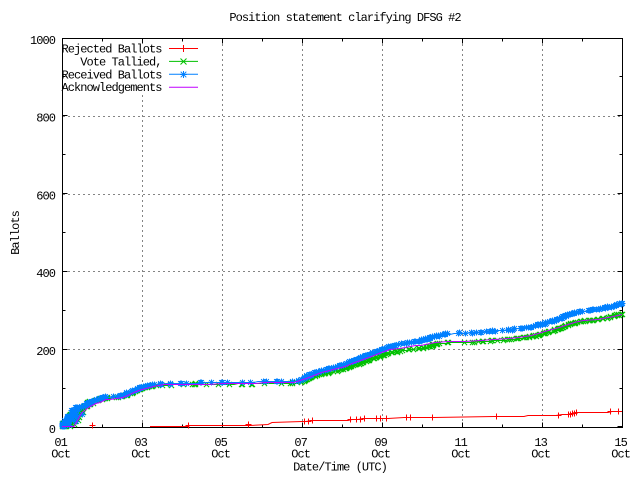 Image resolution: width=640 pixels, height=480 pixels. Describe the element at coordinates (340, 468) in the screenshot. I see `svg-text: Date/Time (UTC)` at that location.